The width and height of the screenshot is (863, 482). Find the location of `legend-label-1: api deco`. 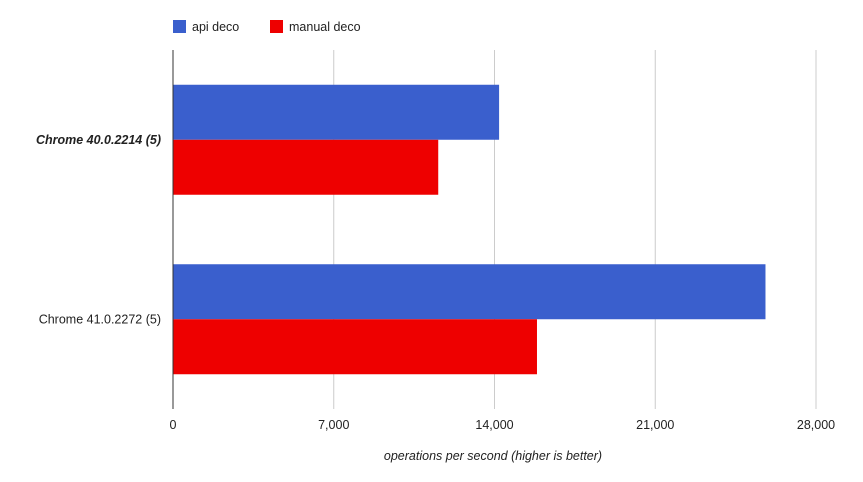

legend-label-1: api deco is located at coordinates (215, 27).